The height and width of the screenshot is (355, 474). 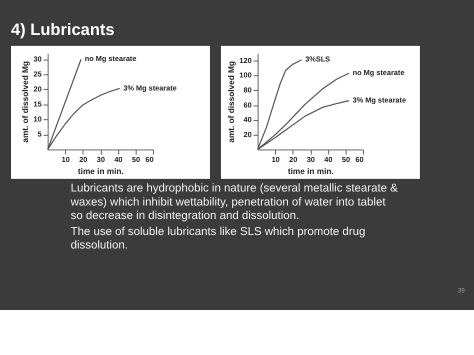 What do you see at coordinates (38, 74) in the screenshot?
I see `y-tick-label: 25` at bounding box center [38, 74].